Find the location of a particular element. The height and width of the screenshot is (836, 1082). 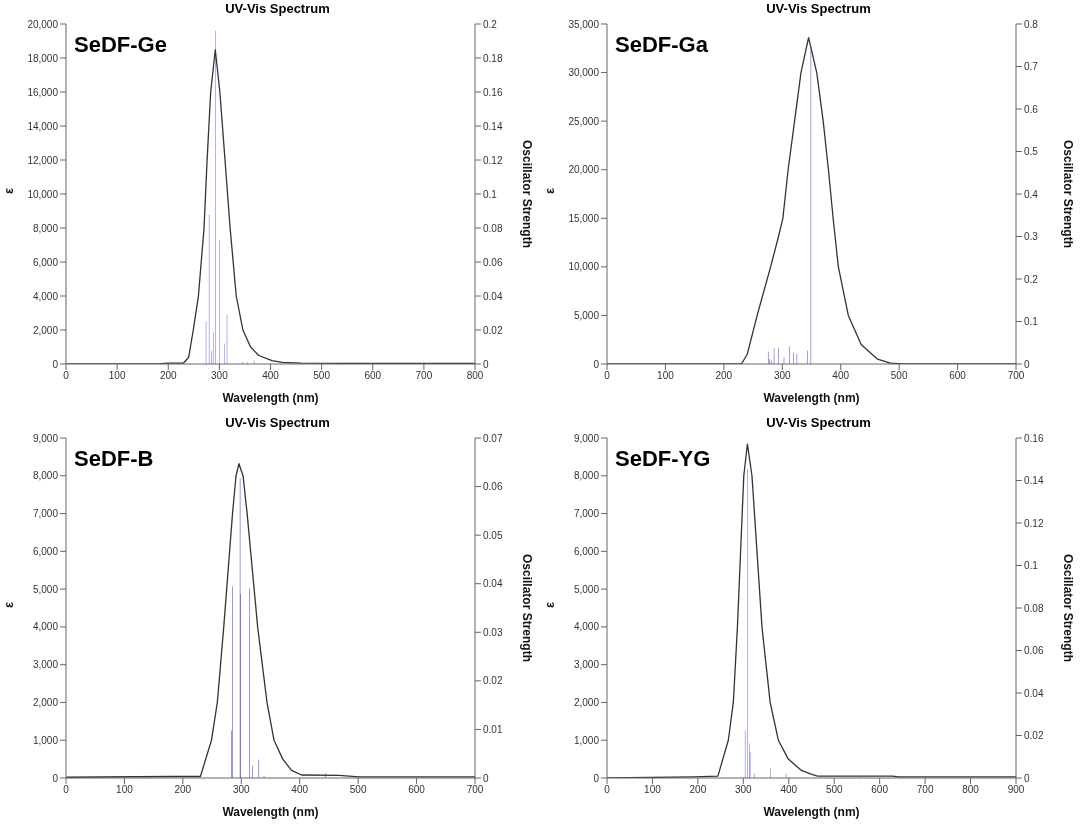

y2-tick-label: 0.16 is located at coordinates (493, 92).